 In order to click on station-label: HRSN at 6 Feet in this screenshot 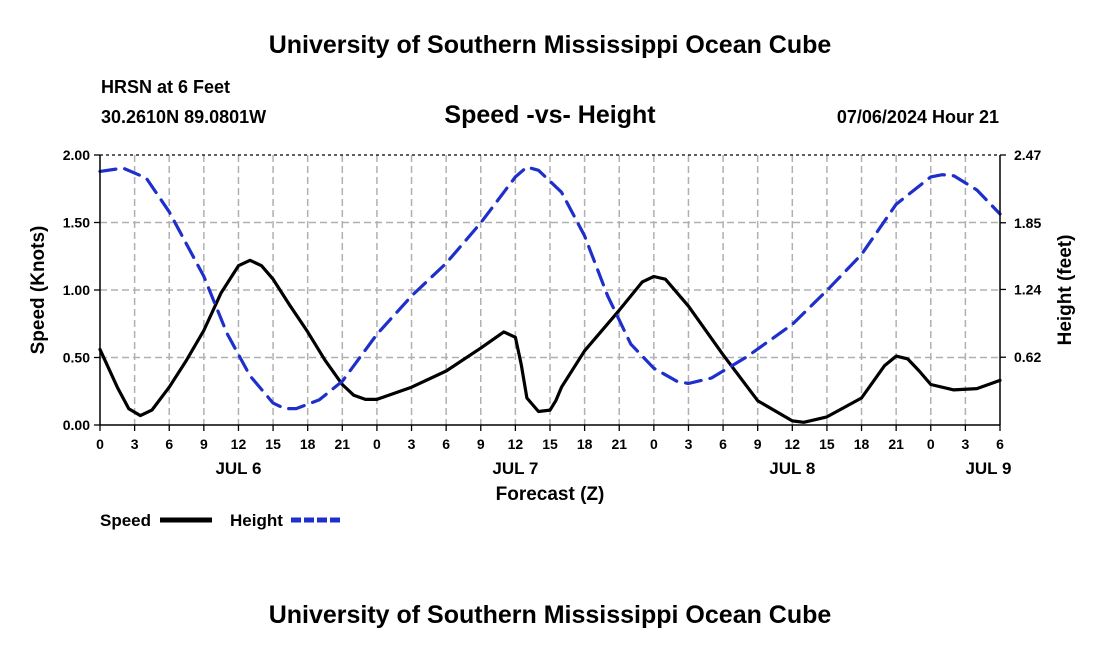, I will do `click(166, 87)`.